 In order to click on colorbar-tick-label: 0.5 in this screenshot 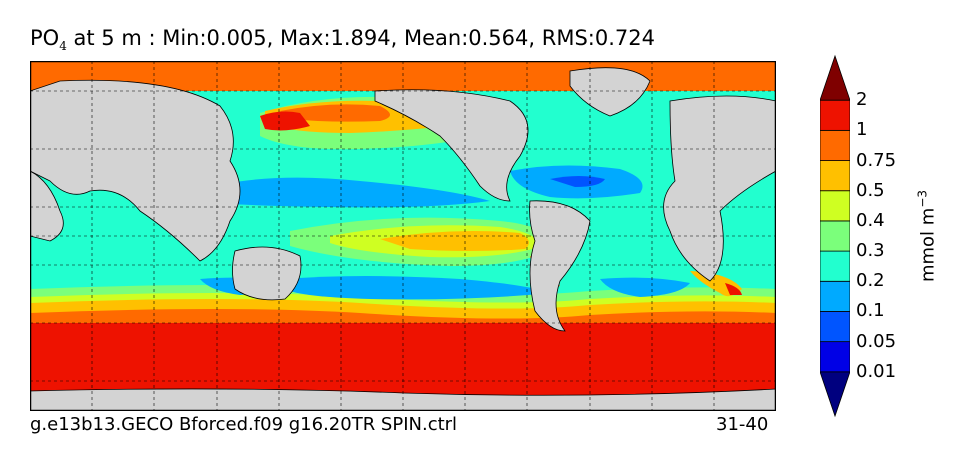, I will do `click(870, 190)`.